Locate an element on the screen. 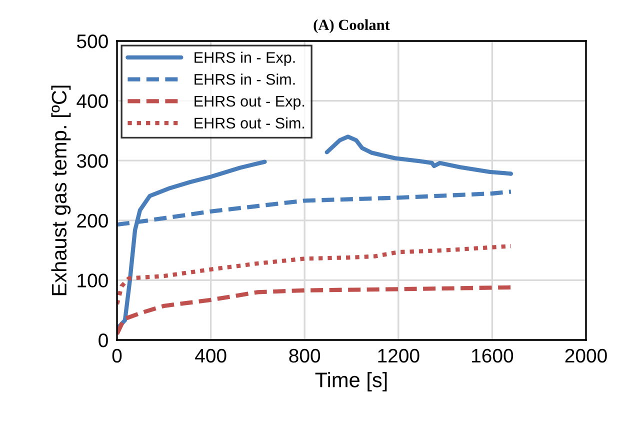 This screenshot has width=620, height=421. chart-title: (A) Coolant is located at coordinates (352, 26).